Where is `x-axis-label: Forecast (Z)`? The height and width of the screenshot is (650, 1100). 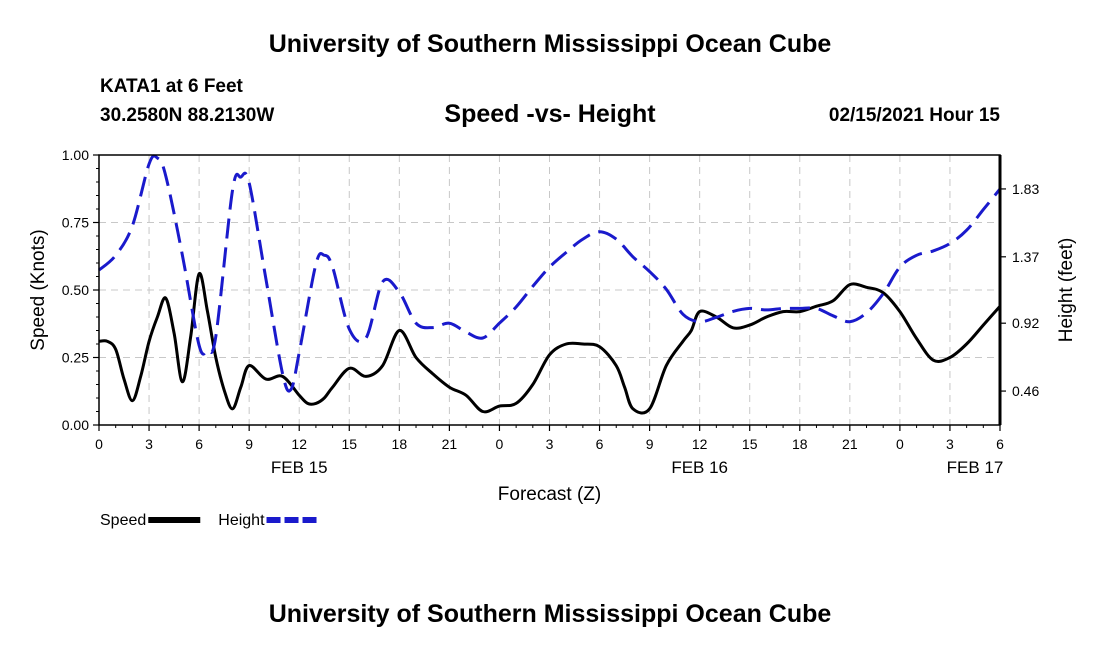 x-axis-label: Forecast (Z) is located at coordinates (549, 494).